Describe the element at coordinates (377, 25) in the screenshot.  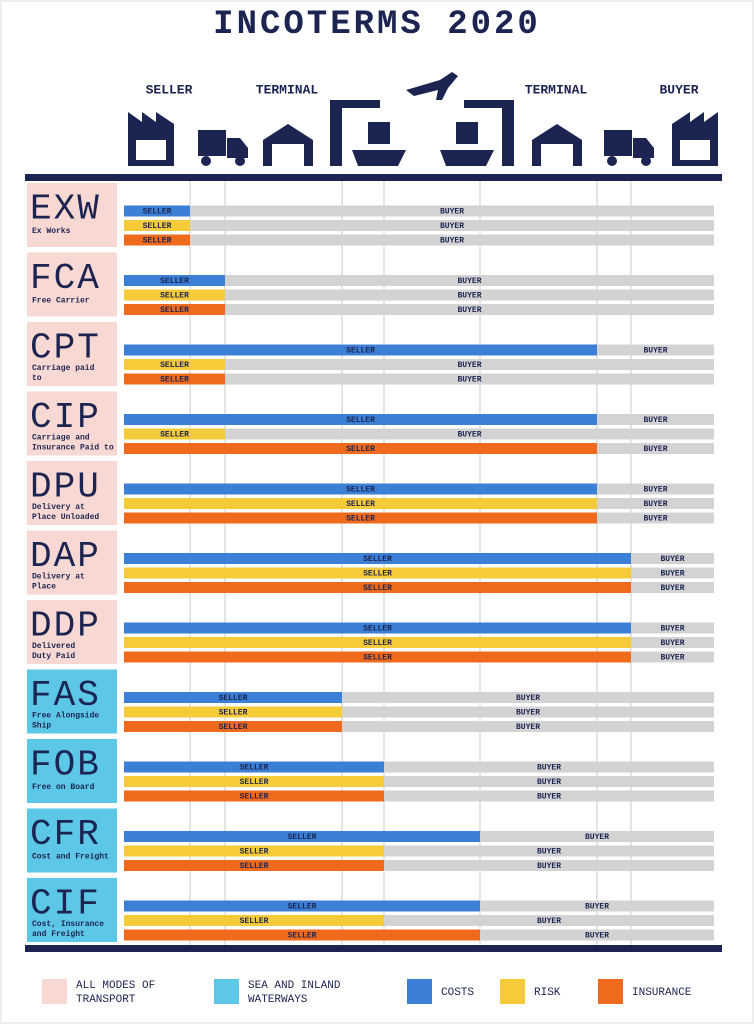
I see `title: INCOTERMS 2020` at that location.